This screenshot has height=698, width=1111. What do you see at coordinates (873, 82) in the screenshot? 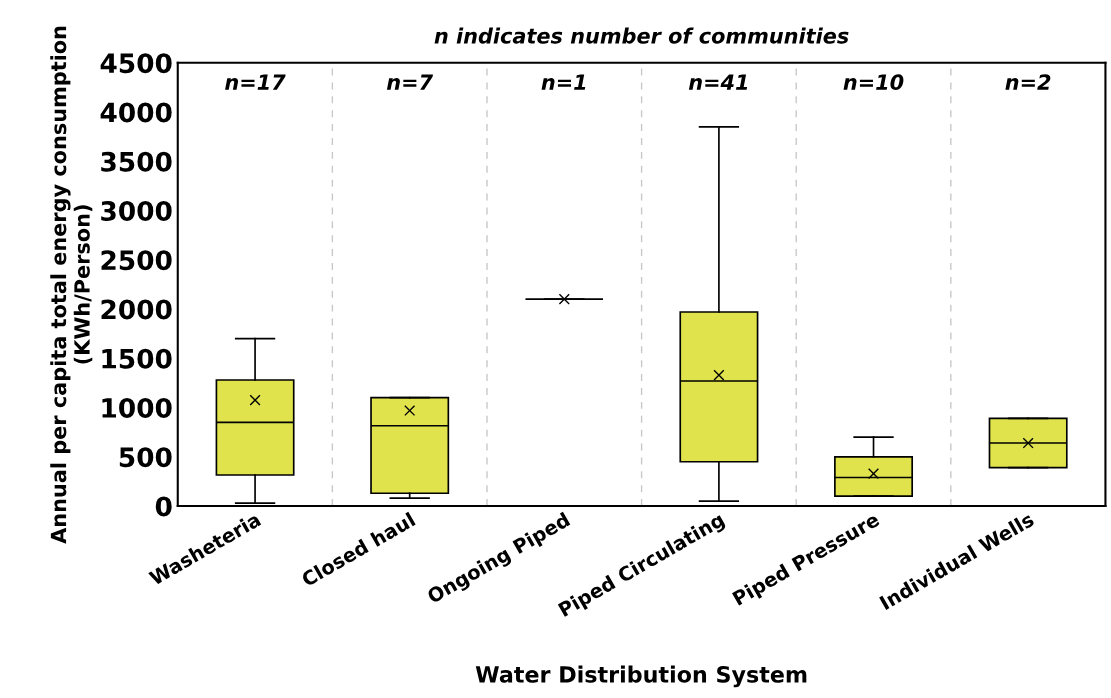
I see `annotation: n=10` at bounding box center [873, 82].